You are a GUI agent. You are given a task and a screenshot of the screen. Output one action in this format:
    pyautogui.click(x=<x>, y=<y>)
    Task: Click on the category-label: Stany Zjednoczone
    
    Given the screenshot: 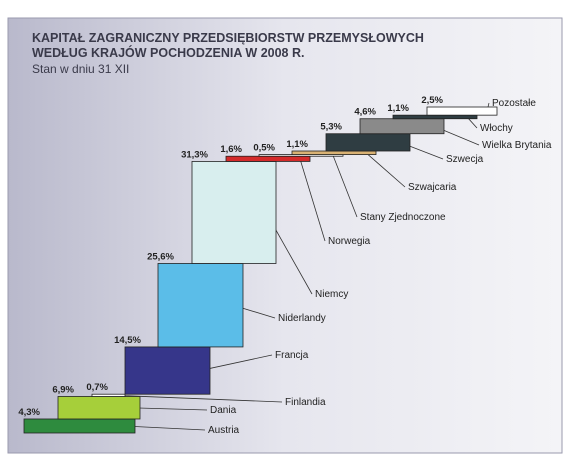 What is the action you would take?
    pyautogui.click(x=403, y=217)
    